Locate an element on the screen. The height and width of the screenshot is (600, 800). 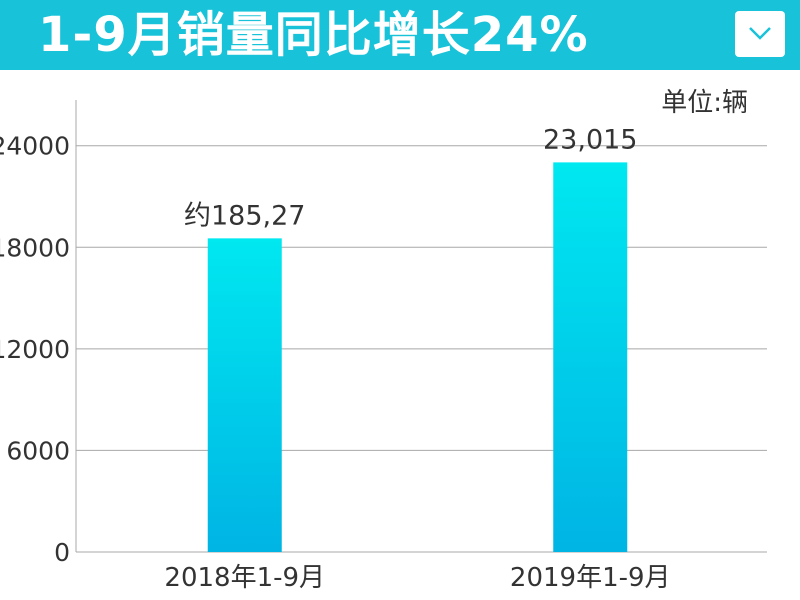
dropdown-button is located at coordinates (760, 34).